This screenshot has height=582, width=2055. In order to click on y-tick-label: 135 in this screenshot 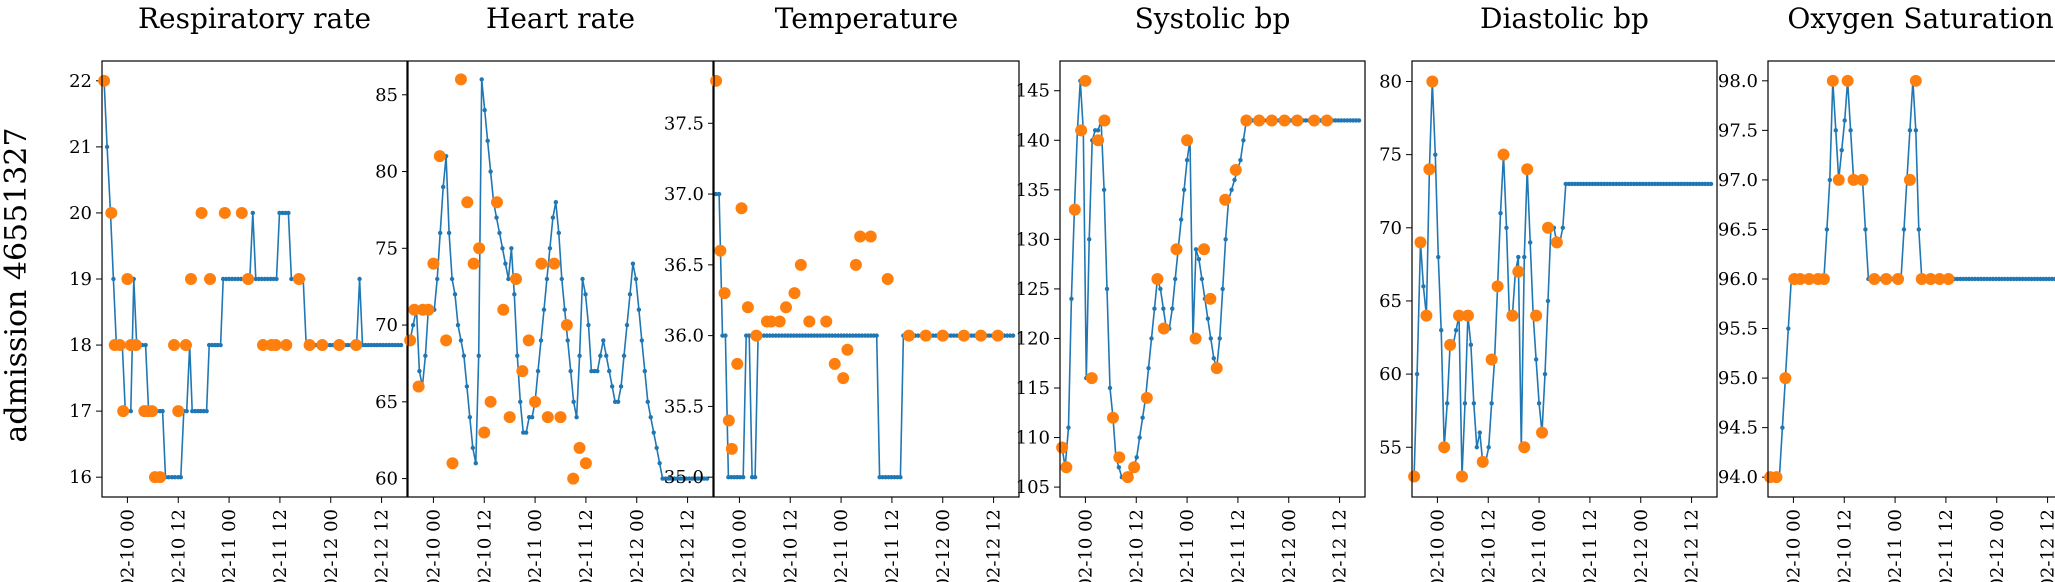, I will do `click(1033, 190)`.